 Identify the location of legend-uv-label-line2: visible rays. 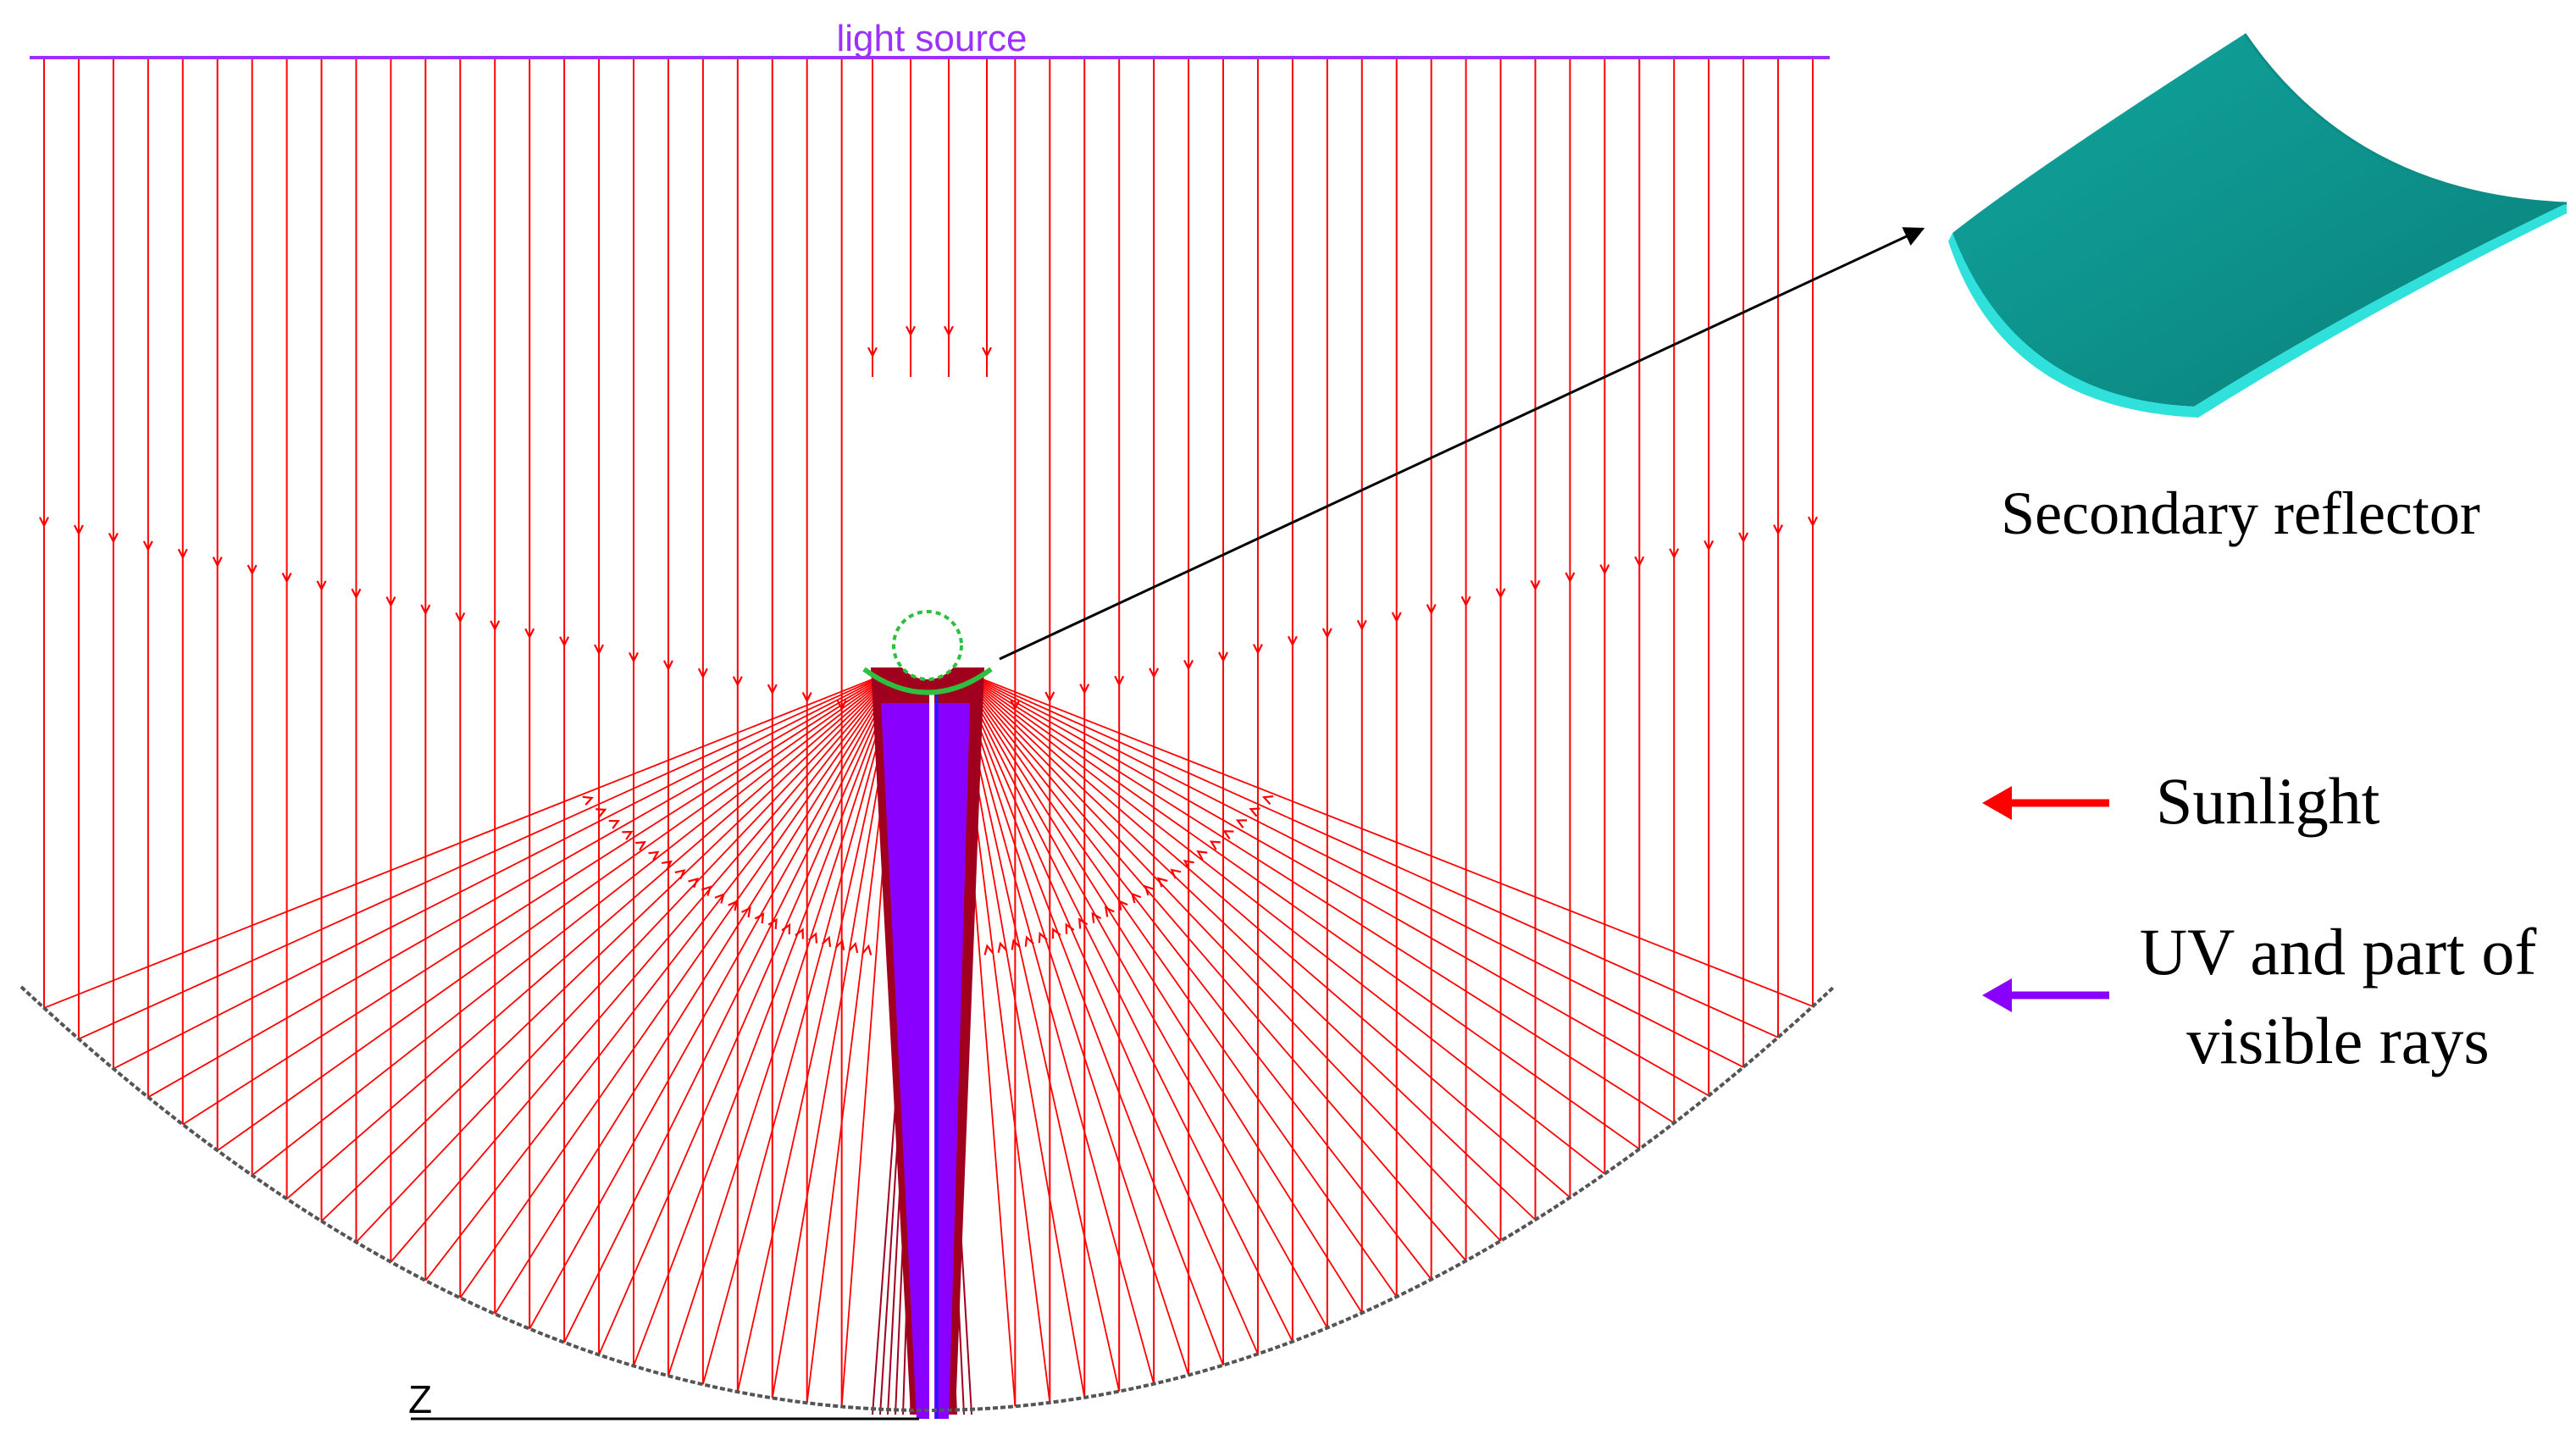
(2337, 1041).